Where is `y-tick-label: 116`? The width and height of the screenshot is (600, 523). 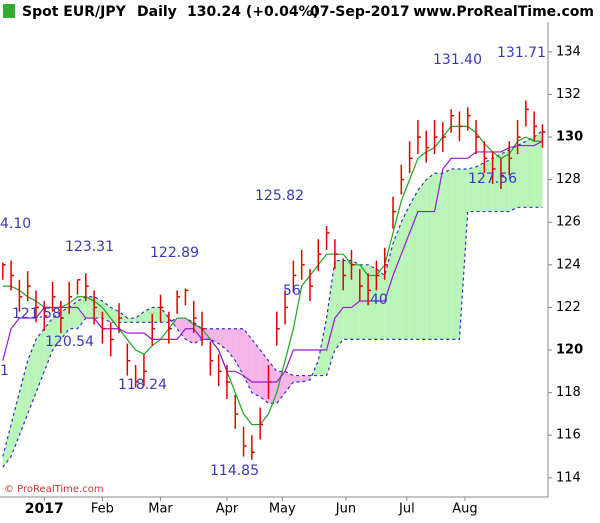
y-tick-label: 116 is located at coordinates (568, 435).